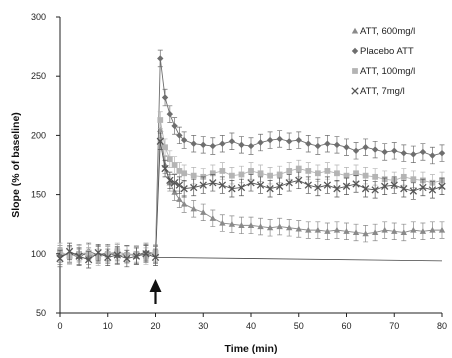 The width and height of the screenshot is (452, 358). Describe the element at coordinates (251, 349) in the screenshot. I see `x-axis-title: Time (min)` at that location.